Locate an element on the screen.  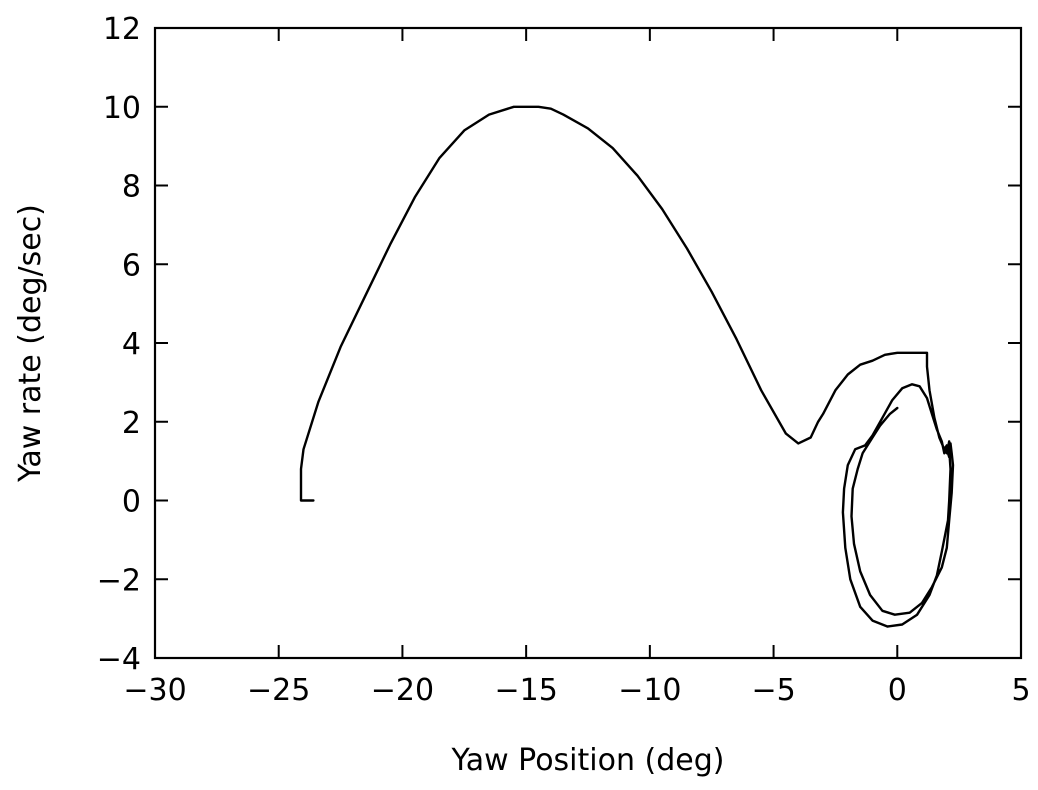
y-tick-label: 6 is located at coordinates (131, 265).